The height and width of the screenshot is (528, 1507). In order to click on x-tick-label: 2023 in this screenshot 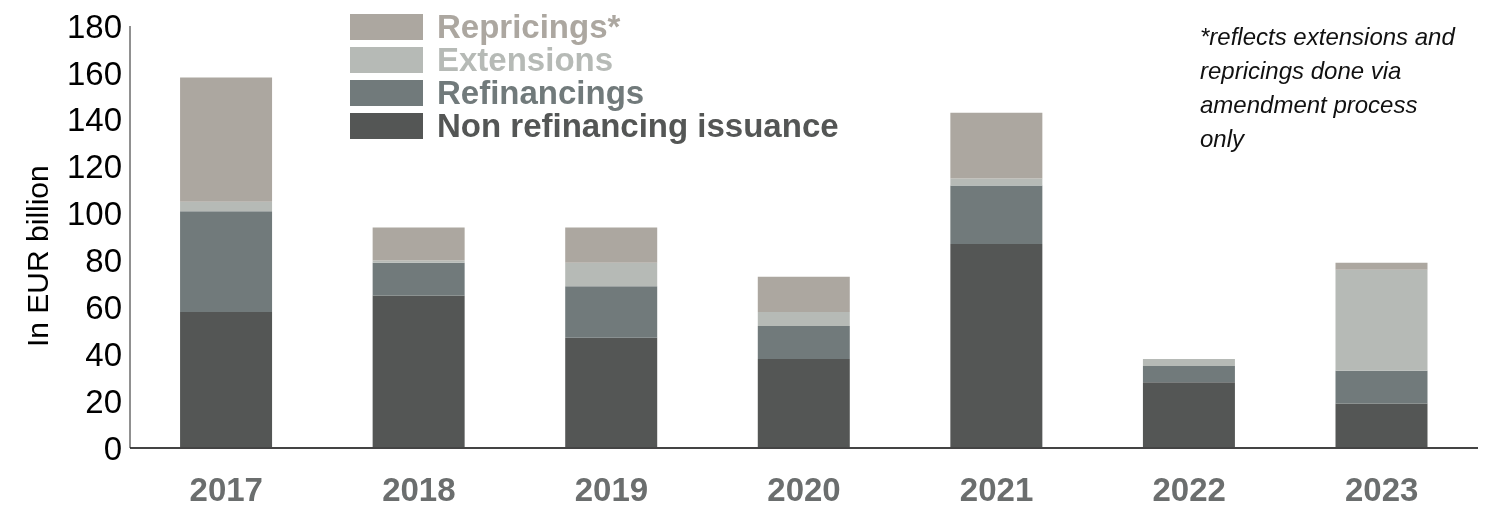, I will do `click(1382, 490)`.